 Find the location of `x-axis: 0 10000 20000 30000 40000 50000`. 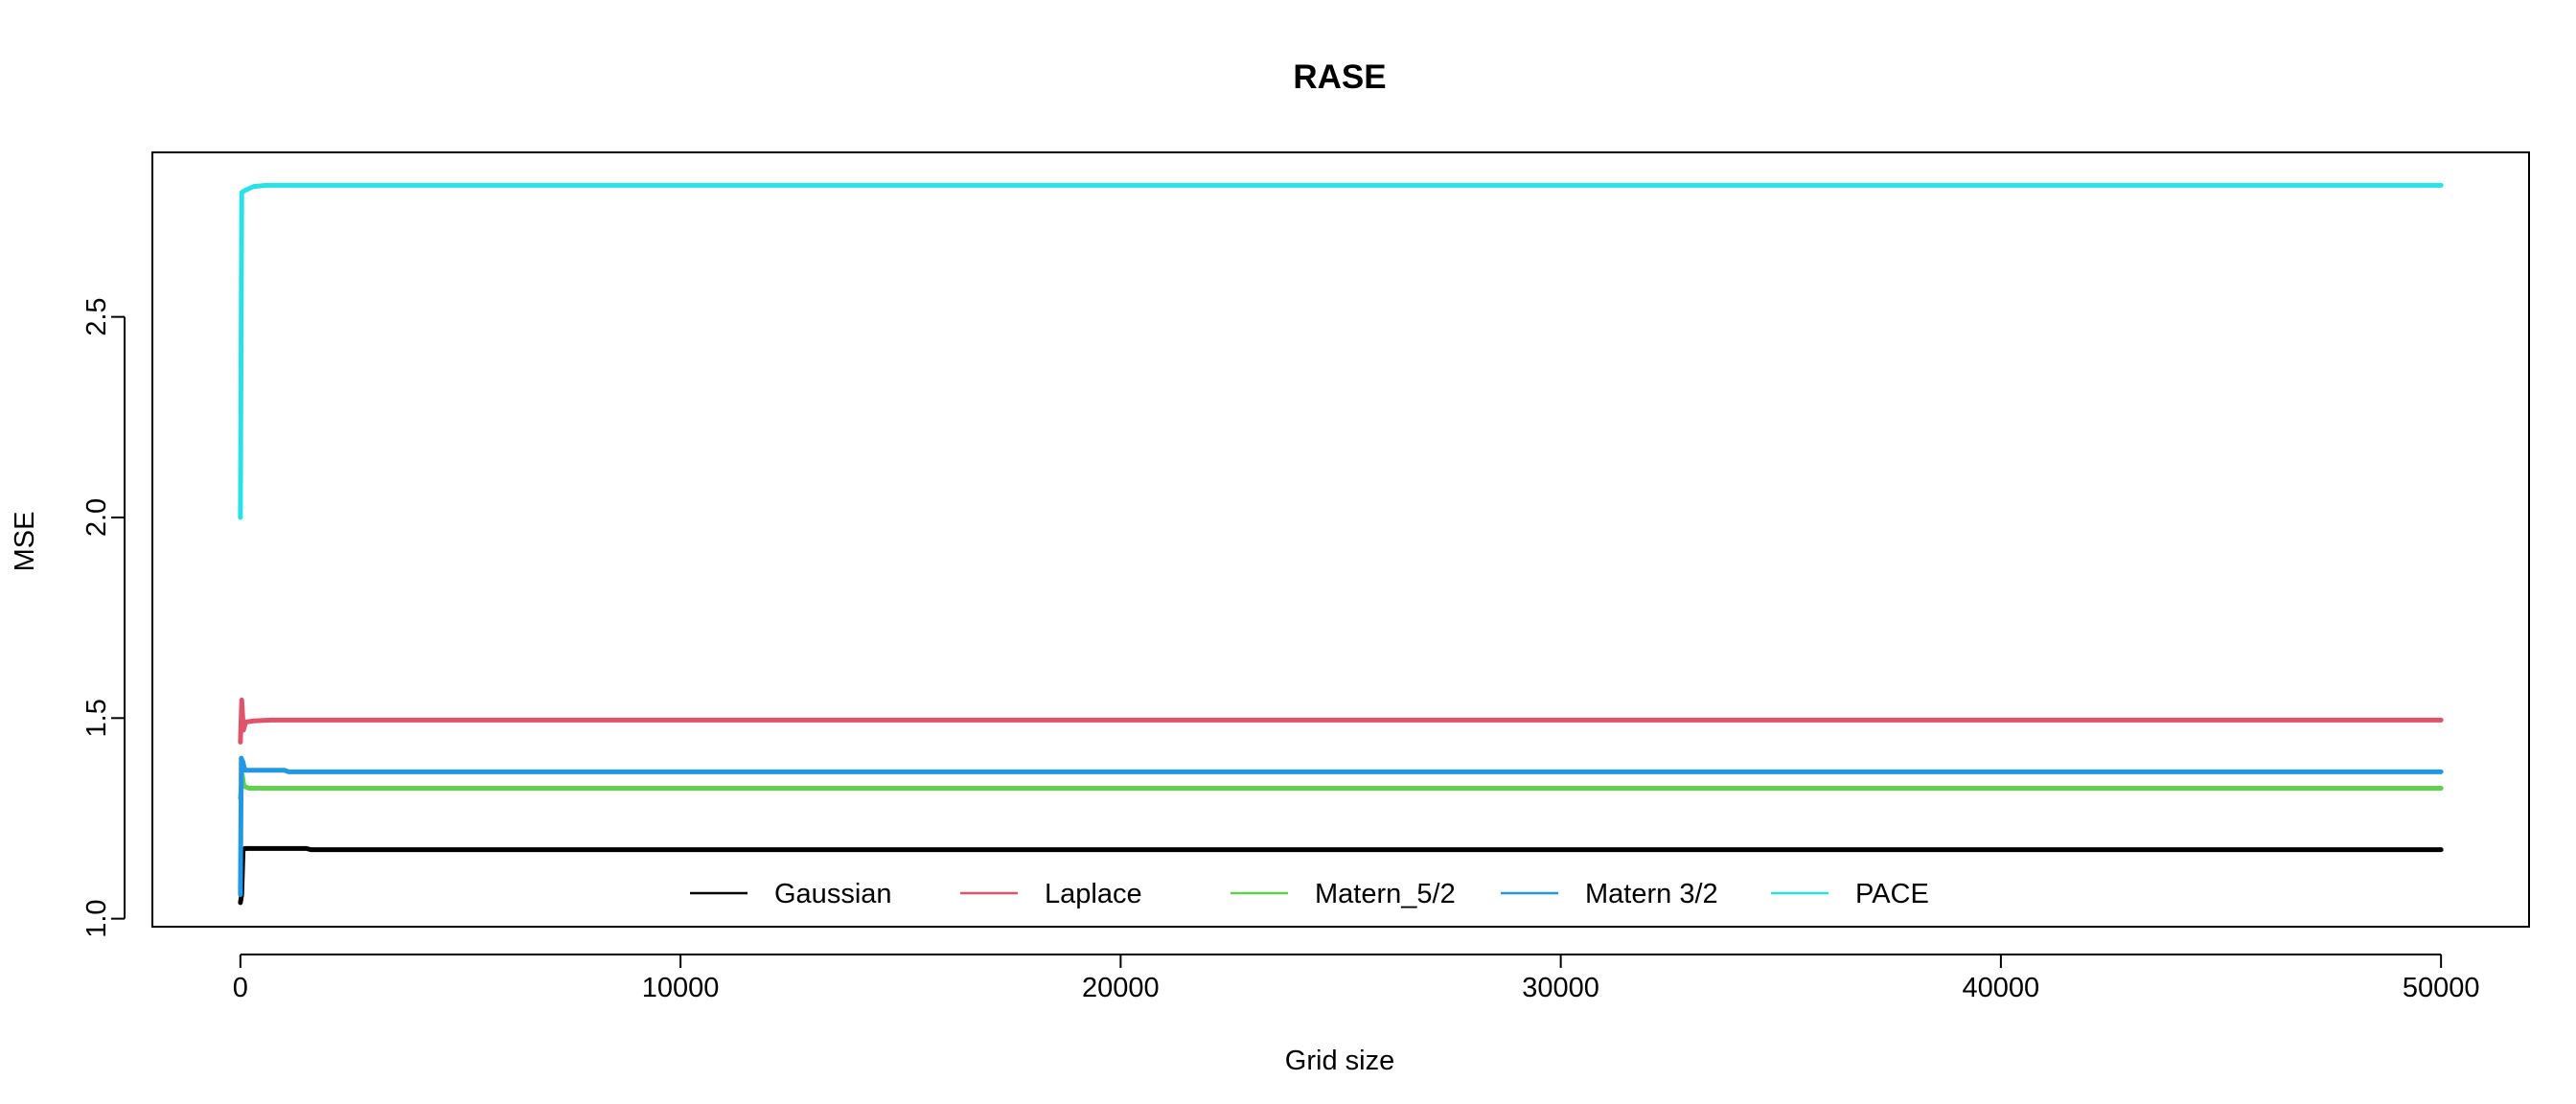

x-axis: 0 10000 20000 30000 40000 50000 is located at coordinates (1356, 978).